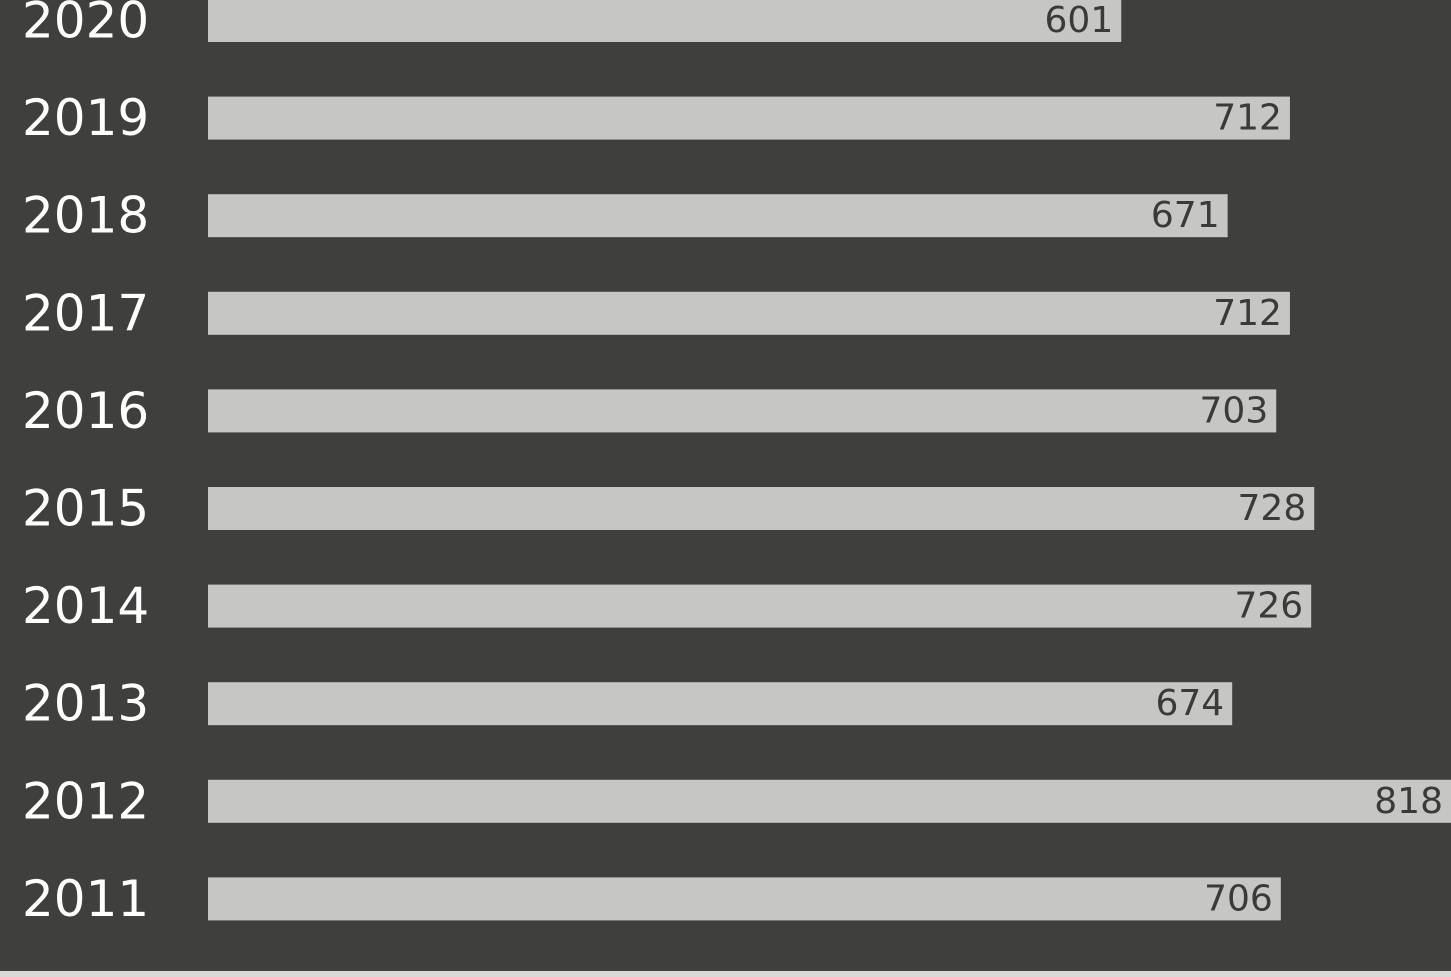 This screenshot has height=977, width=1451. I want to click on category-label-2011: 2011, so click(85, 899).